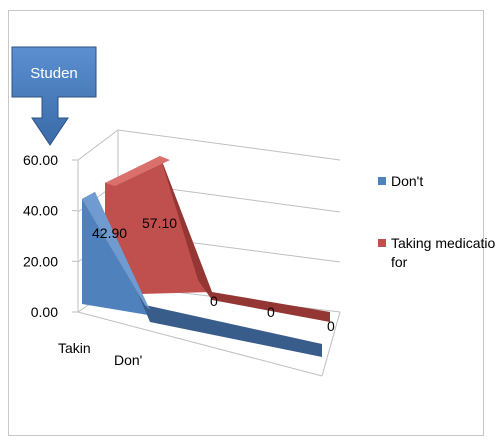  Describe the element at coordinates (40, 211) in the screenshot. I see `y-tick-label-2: 40.00` at that location.